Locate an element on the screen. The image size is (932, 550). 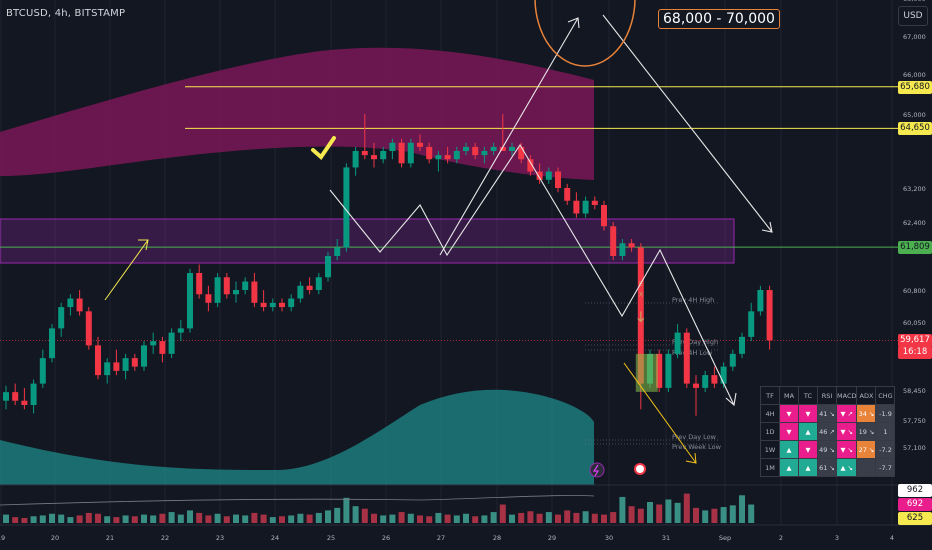
volume-tag: 962 is located at coordinates (915, 490).